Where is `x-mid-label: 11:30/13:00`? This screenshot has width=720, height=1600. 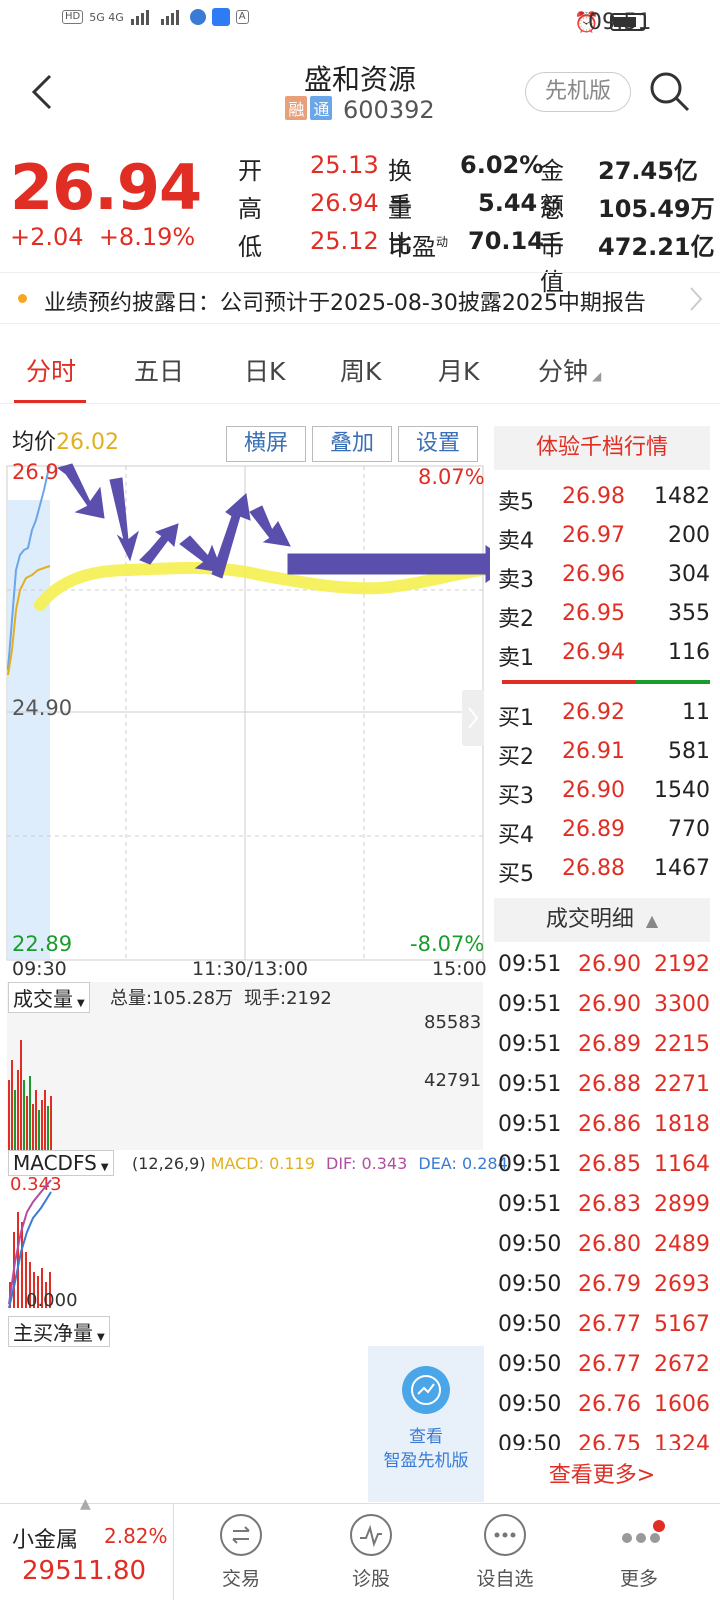
x-mid-label: 11:30/13:00 is located at coordinates (250, 969).